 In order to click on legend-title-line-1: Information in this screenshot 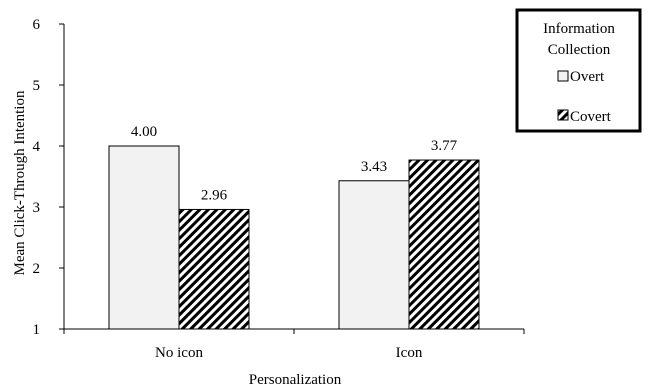, I will do `click(579, 29)`.